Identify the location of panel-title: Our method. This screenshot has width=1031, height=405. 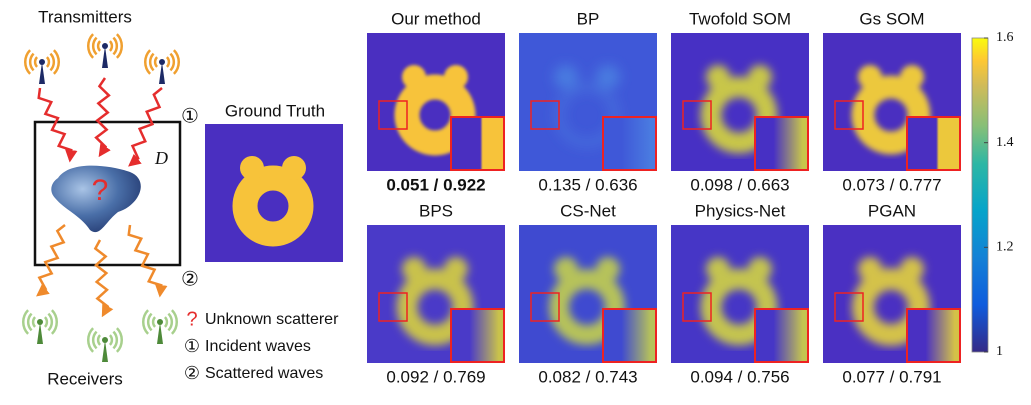
(436, 18).